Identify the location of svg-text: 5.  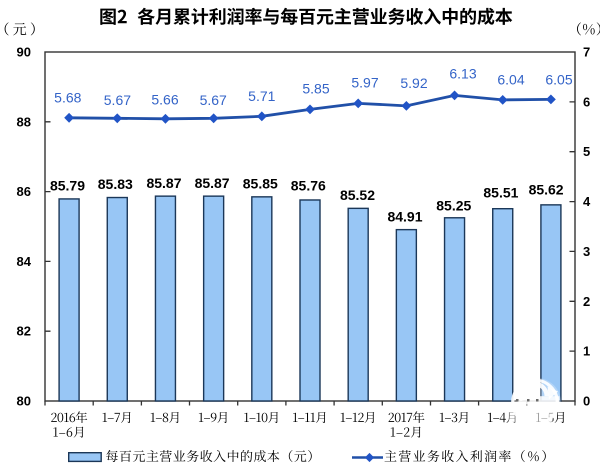
(586, 151).